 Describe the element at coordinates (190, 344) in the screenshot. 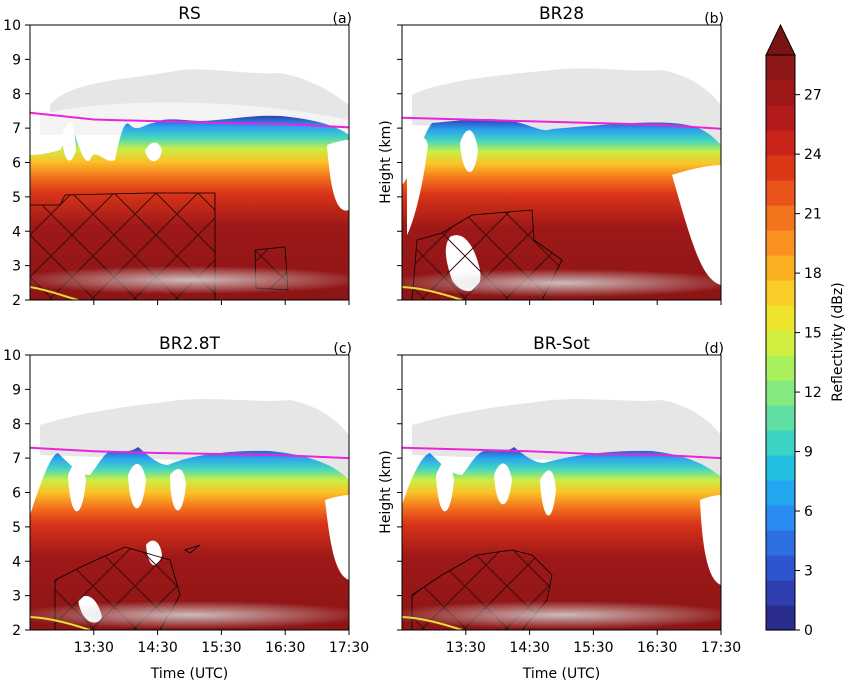

I see `panel-title: BR2.8T` at that location.